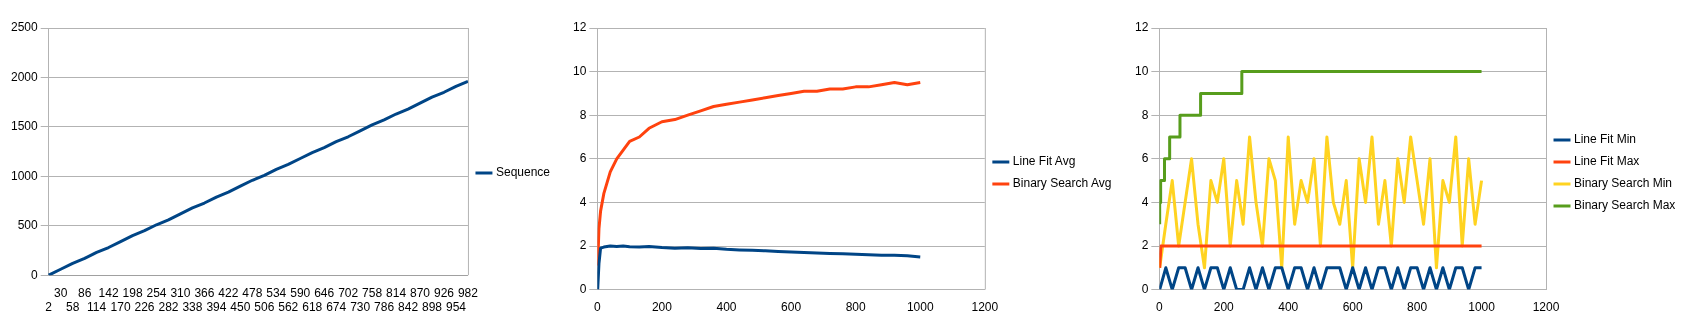 The height and width of the screenshot is (326, 1708). I want to click on x-tick-label: 562, so click(288, 307).